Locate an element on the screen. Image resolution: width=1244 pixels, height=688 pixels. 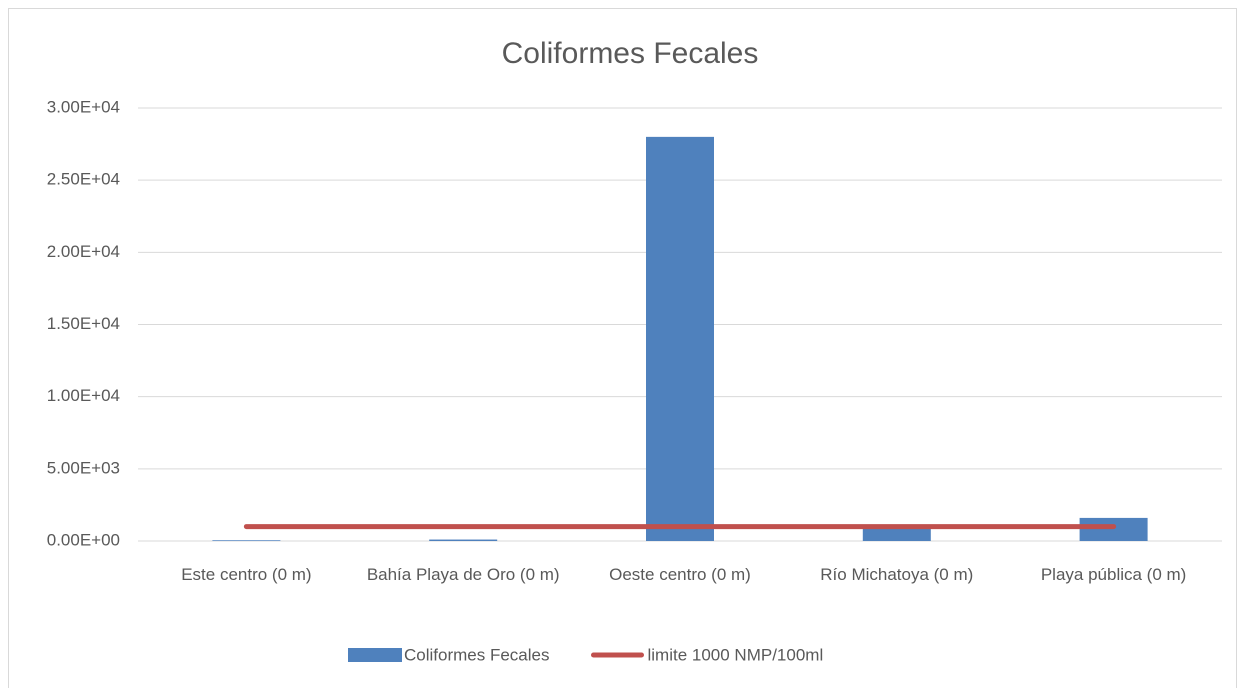
y-tick-label: 3.00E+04 is located at coordinates (83, 106).